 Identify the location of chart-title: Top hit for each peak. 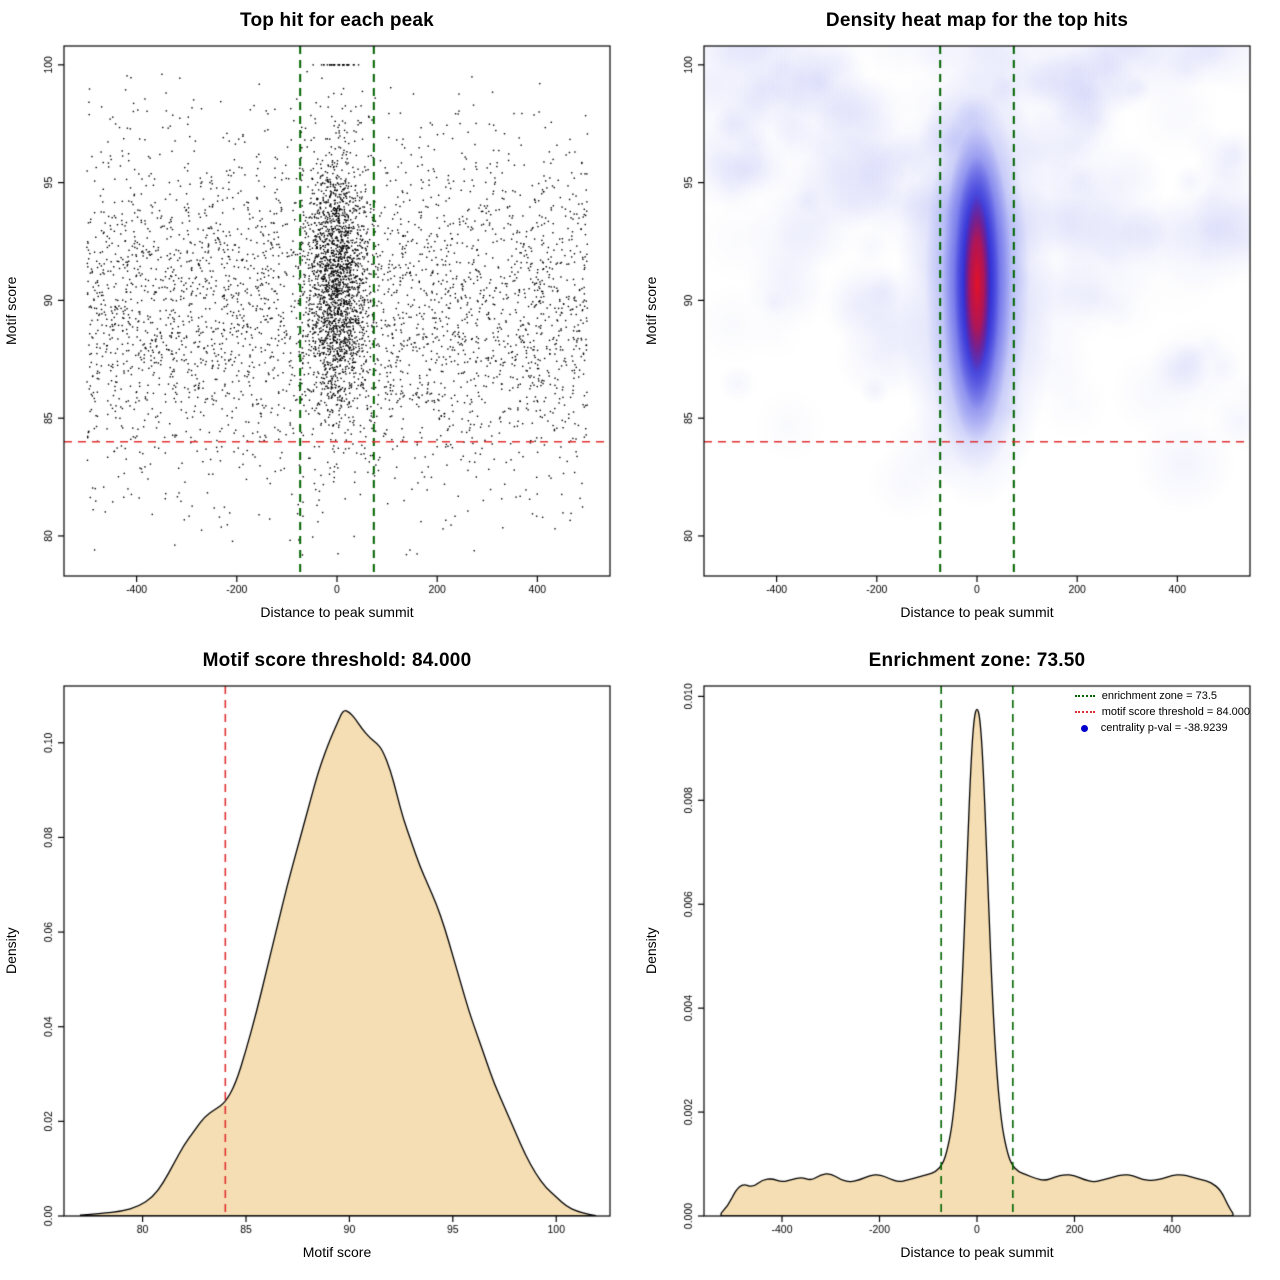
(337, 20).